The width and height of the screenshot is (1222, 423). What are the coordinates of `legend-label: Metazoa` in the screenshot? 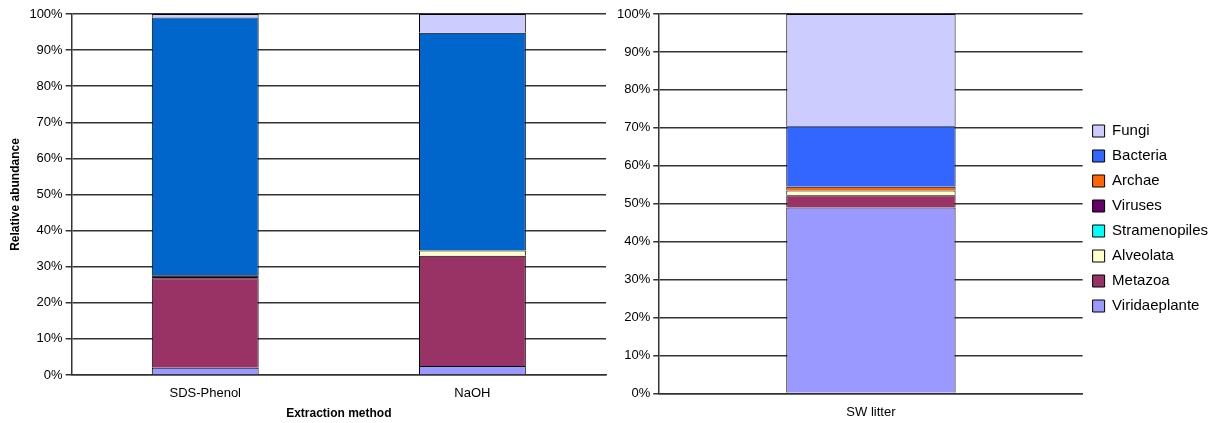 It's located at (1141, 280).